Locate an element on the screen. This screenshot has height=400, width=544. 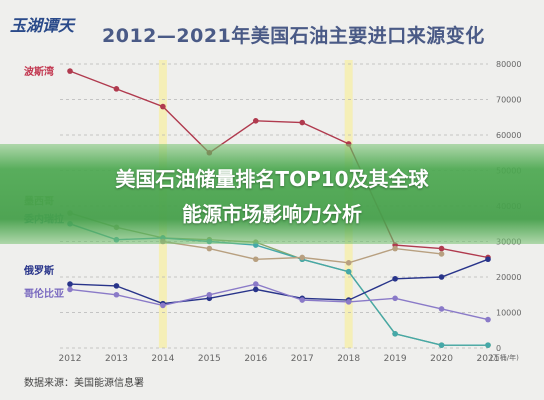
y-tick-label: 60000 is located at coordinates (508, 135).